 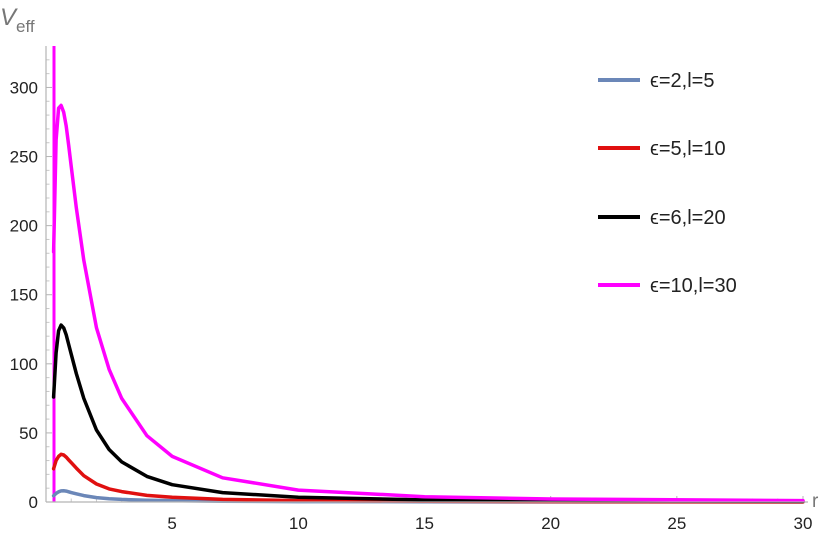 What do you see at coordinates (803, 523) in the screenshot?
I see `x-tick-label: 30` at bounding box center [803, 523].